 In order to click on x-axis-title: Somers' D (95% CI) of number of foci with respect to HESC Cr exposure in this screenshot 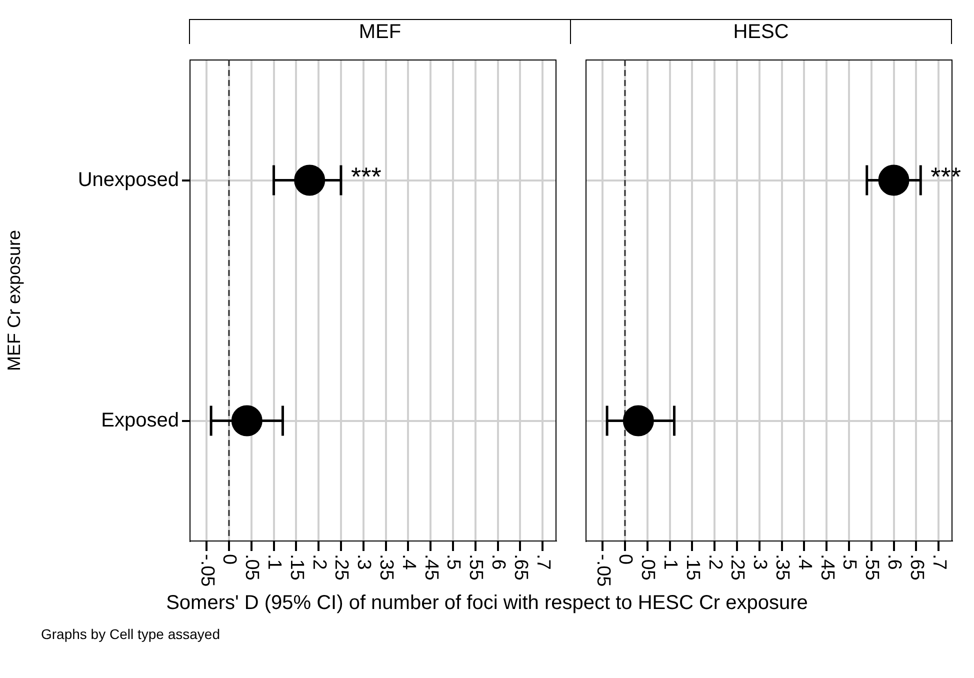, I will do `click(487, 603)`.